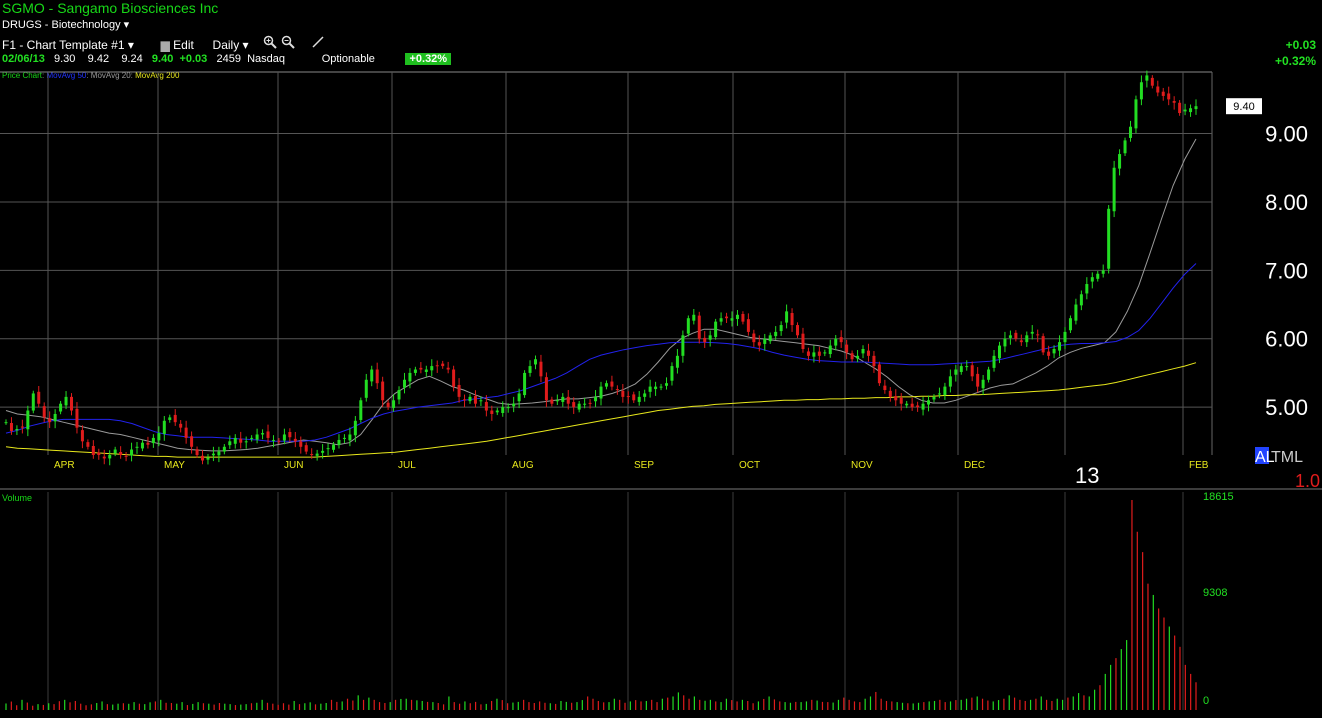  I want to click on zoom-out-icon, so click(288, 43).